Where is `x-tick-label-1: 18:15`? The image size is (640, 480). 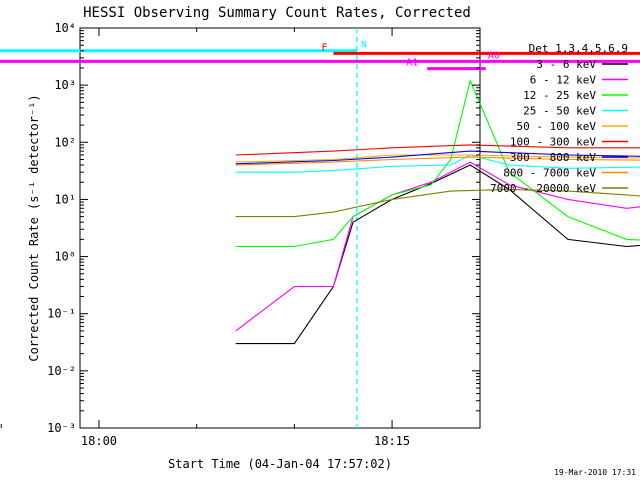 x-tick-label-1: 18:15 is located at coordinates (392, 441).